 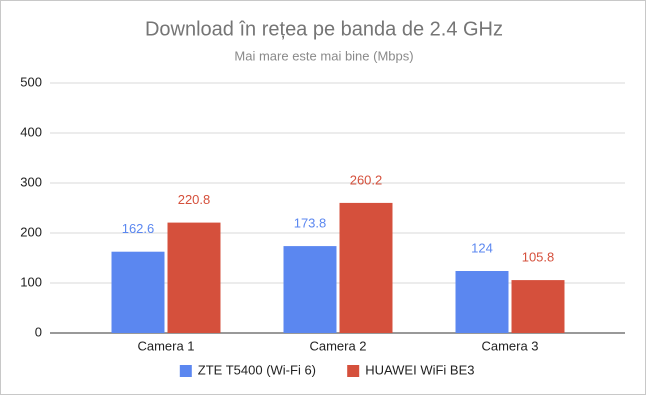 I want to click on value-label: 220.8, so click(x=194, y=199).